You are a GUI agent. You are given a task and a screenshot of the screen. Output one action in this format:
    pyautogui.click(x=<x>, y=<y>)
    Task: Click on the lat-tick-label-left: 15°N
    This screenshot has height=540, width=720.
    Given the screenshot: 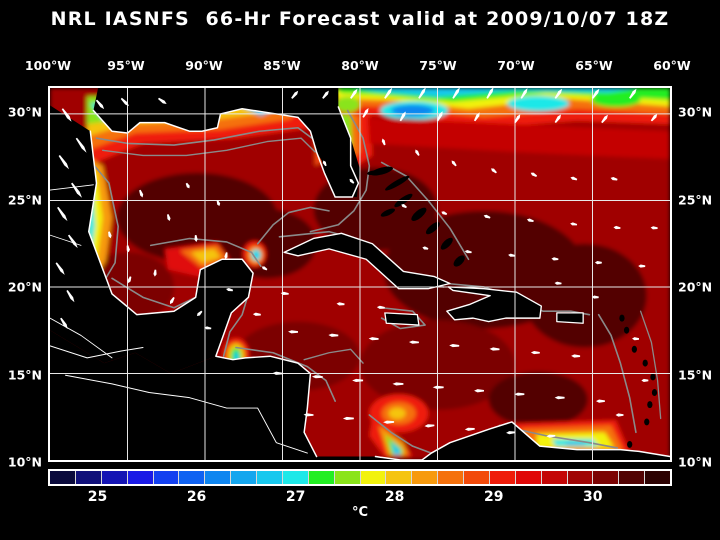 What is the action you would take?
    pyautogui.click(x=24, y=375)
    